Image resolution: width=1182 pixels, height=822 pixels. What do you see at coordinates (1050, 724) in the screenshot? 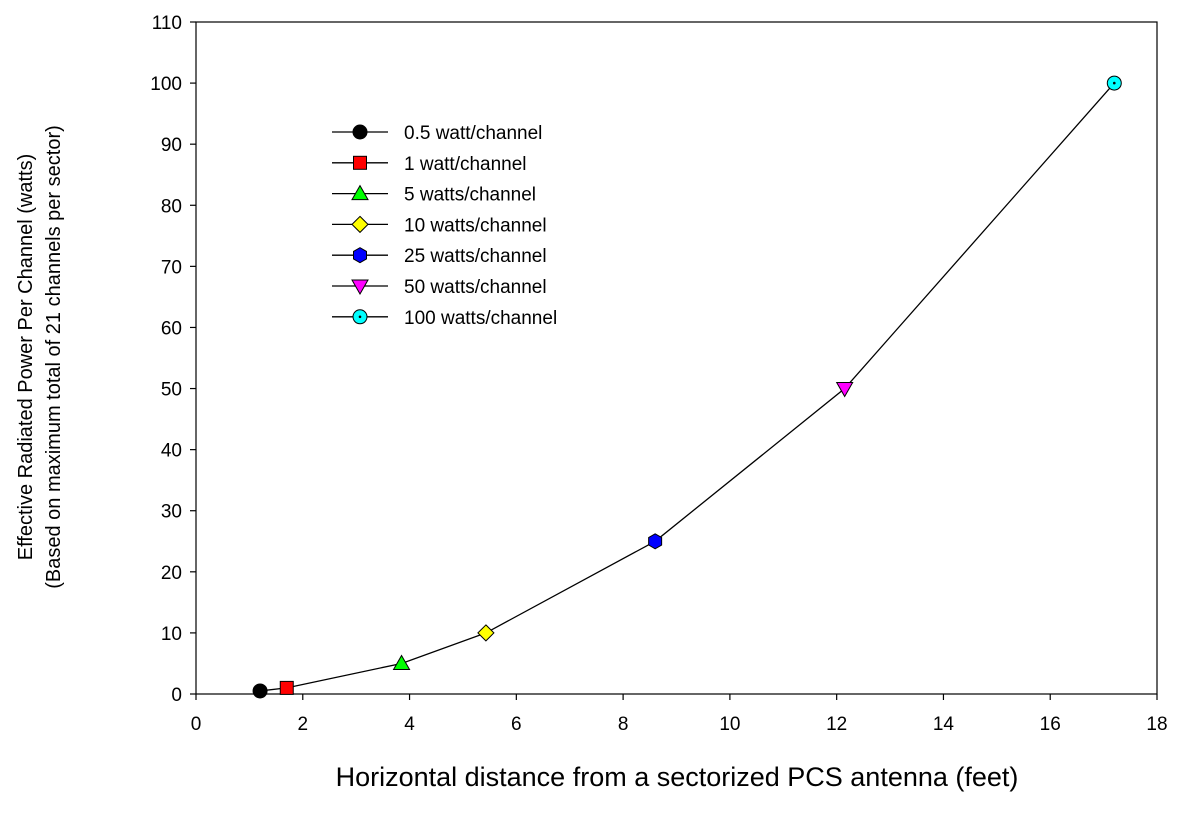
I see `x-tick-label: 16` at bounding box center [1050, 724].